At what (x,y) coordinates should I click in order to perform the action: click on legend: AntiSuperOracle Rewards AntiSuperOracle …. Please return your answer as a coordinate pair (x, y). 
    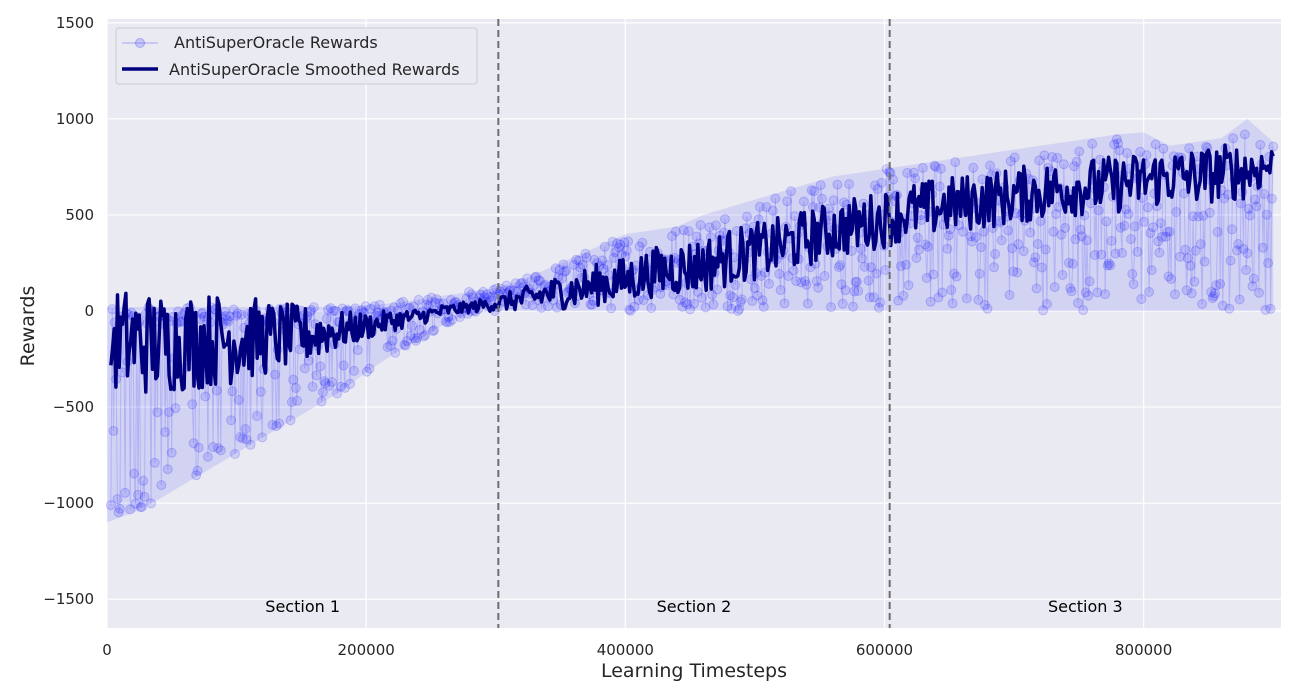
    Looking at the image, I should click on (296, 56).